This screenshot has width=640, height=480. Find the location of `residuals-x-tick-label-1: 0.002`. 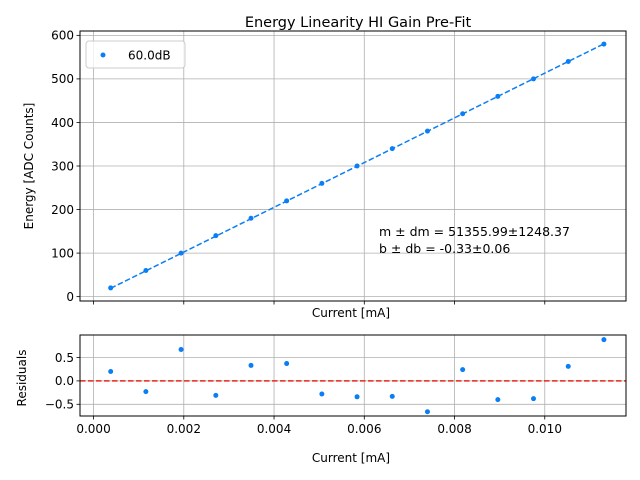

residuals-x-tick-label-1: 0.002 is located at coordinates (184, 429).